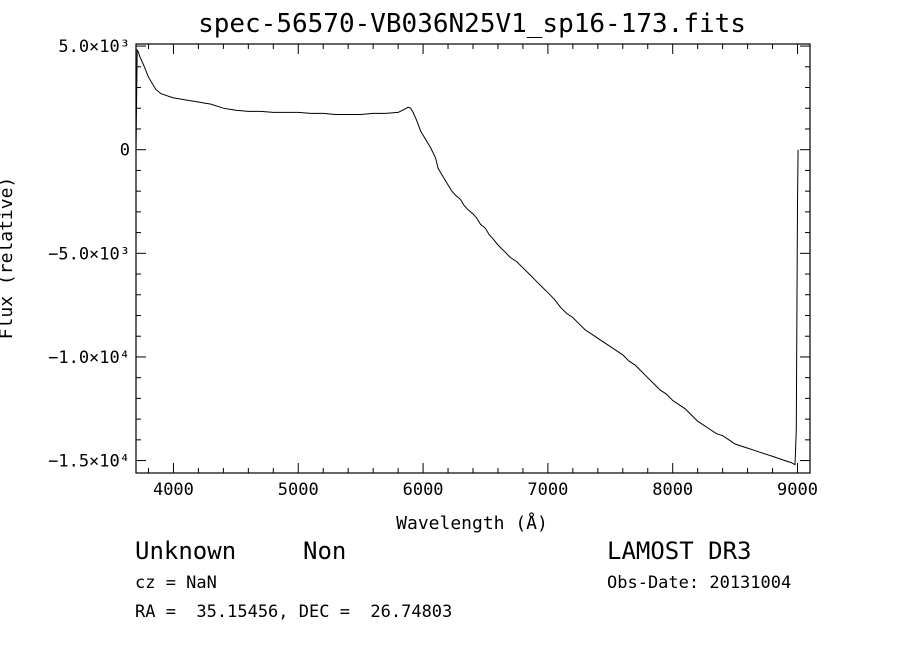 This screenshot has width=900, height=649. I want to click on y-tick-label: −1.0×10⁴, so click(89, 358).